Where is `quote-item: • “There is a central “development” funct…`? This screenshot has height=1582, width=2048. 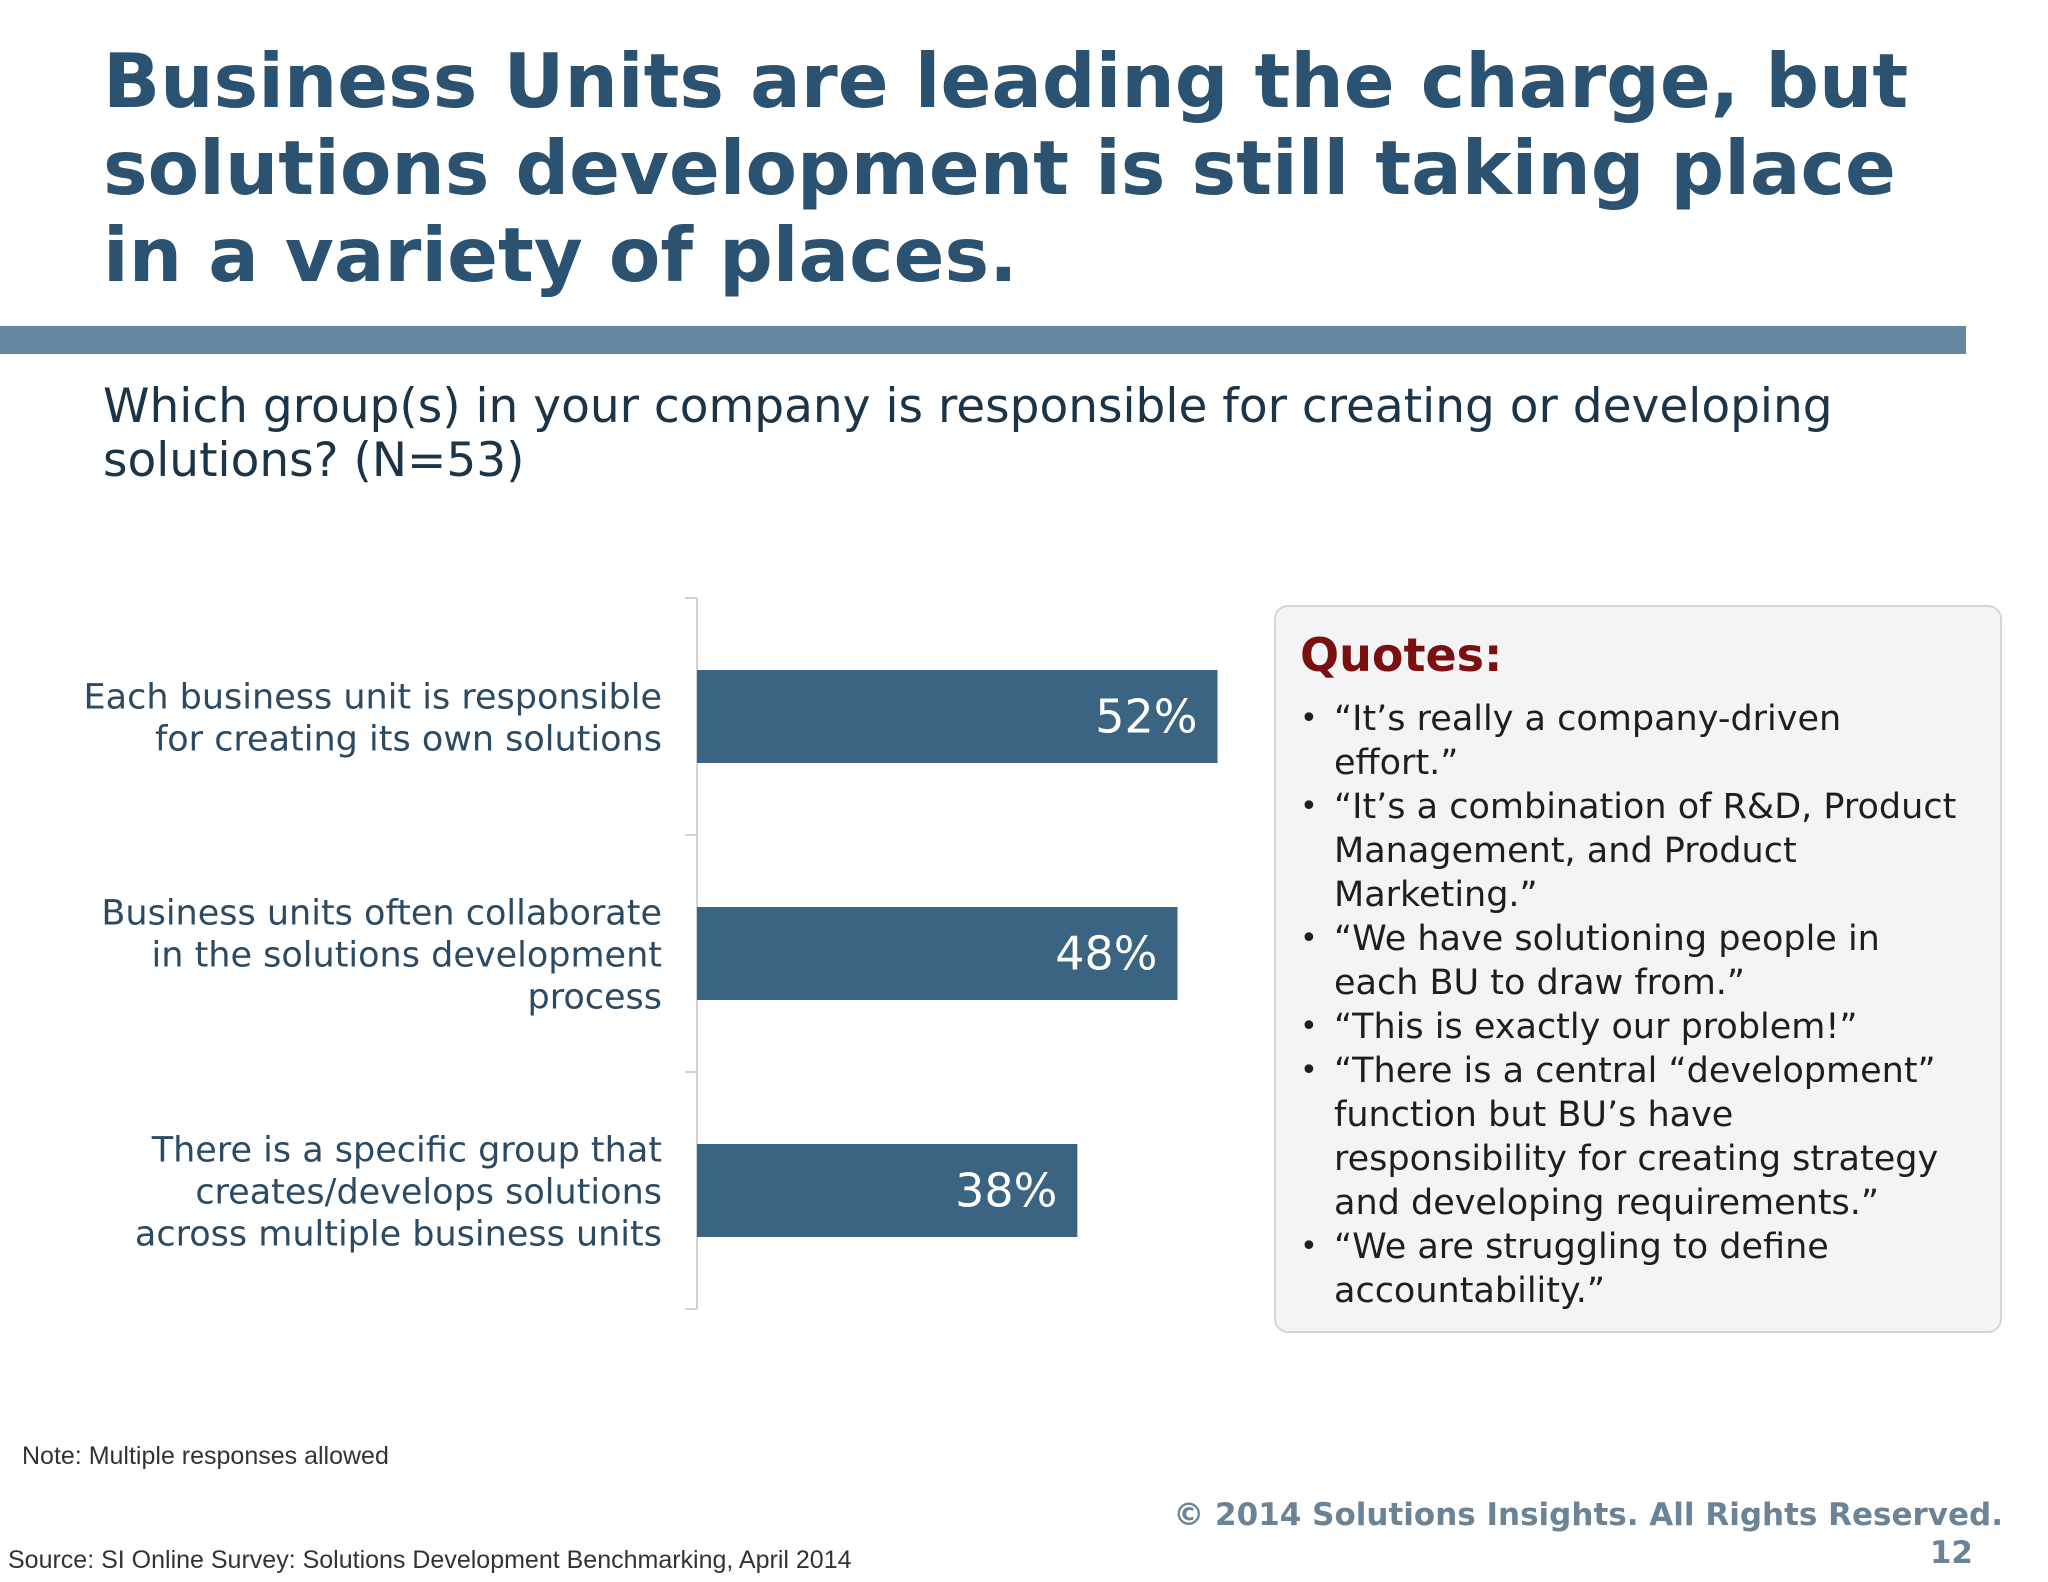 quote-item: • “There is a central “development” funct… is located at coordinates (1637, 1137).